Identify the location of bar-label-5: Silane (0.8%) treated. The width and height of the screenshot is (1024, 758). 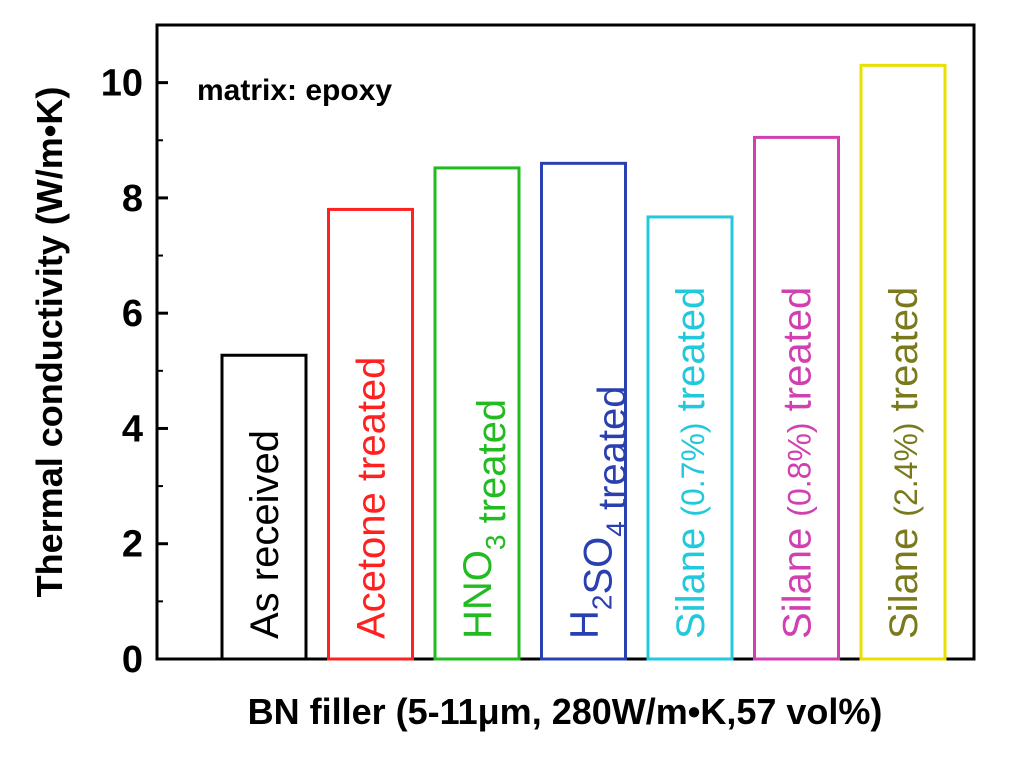
(798, 463).